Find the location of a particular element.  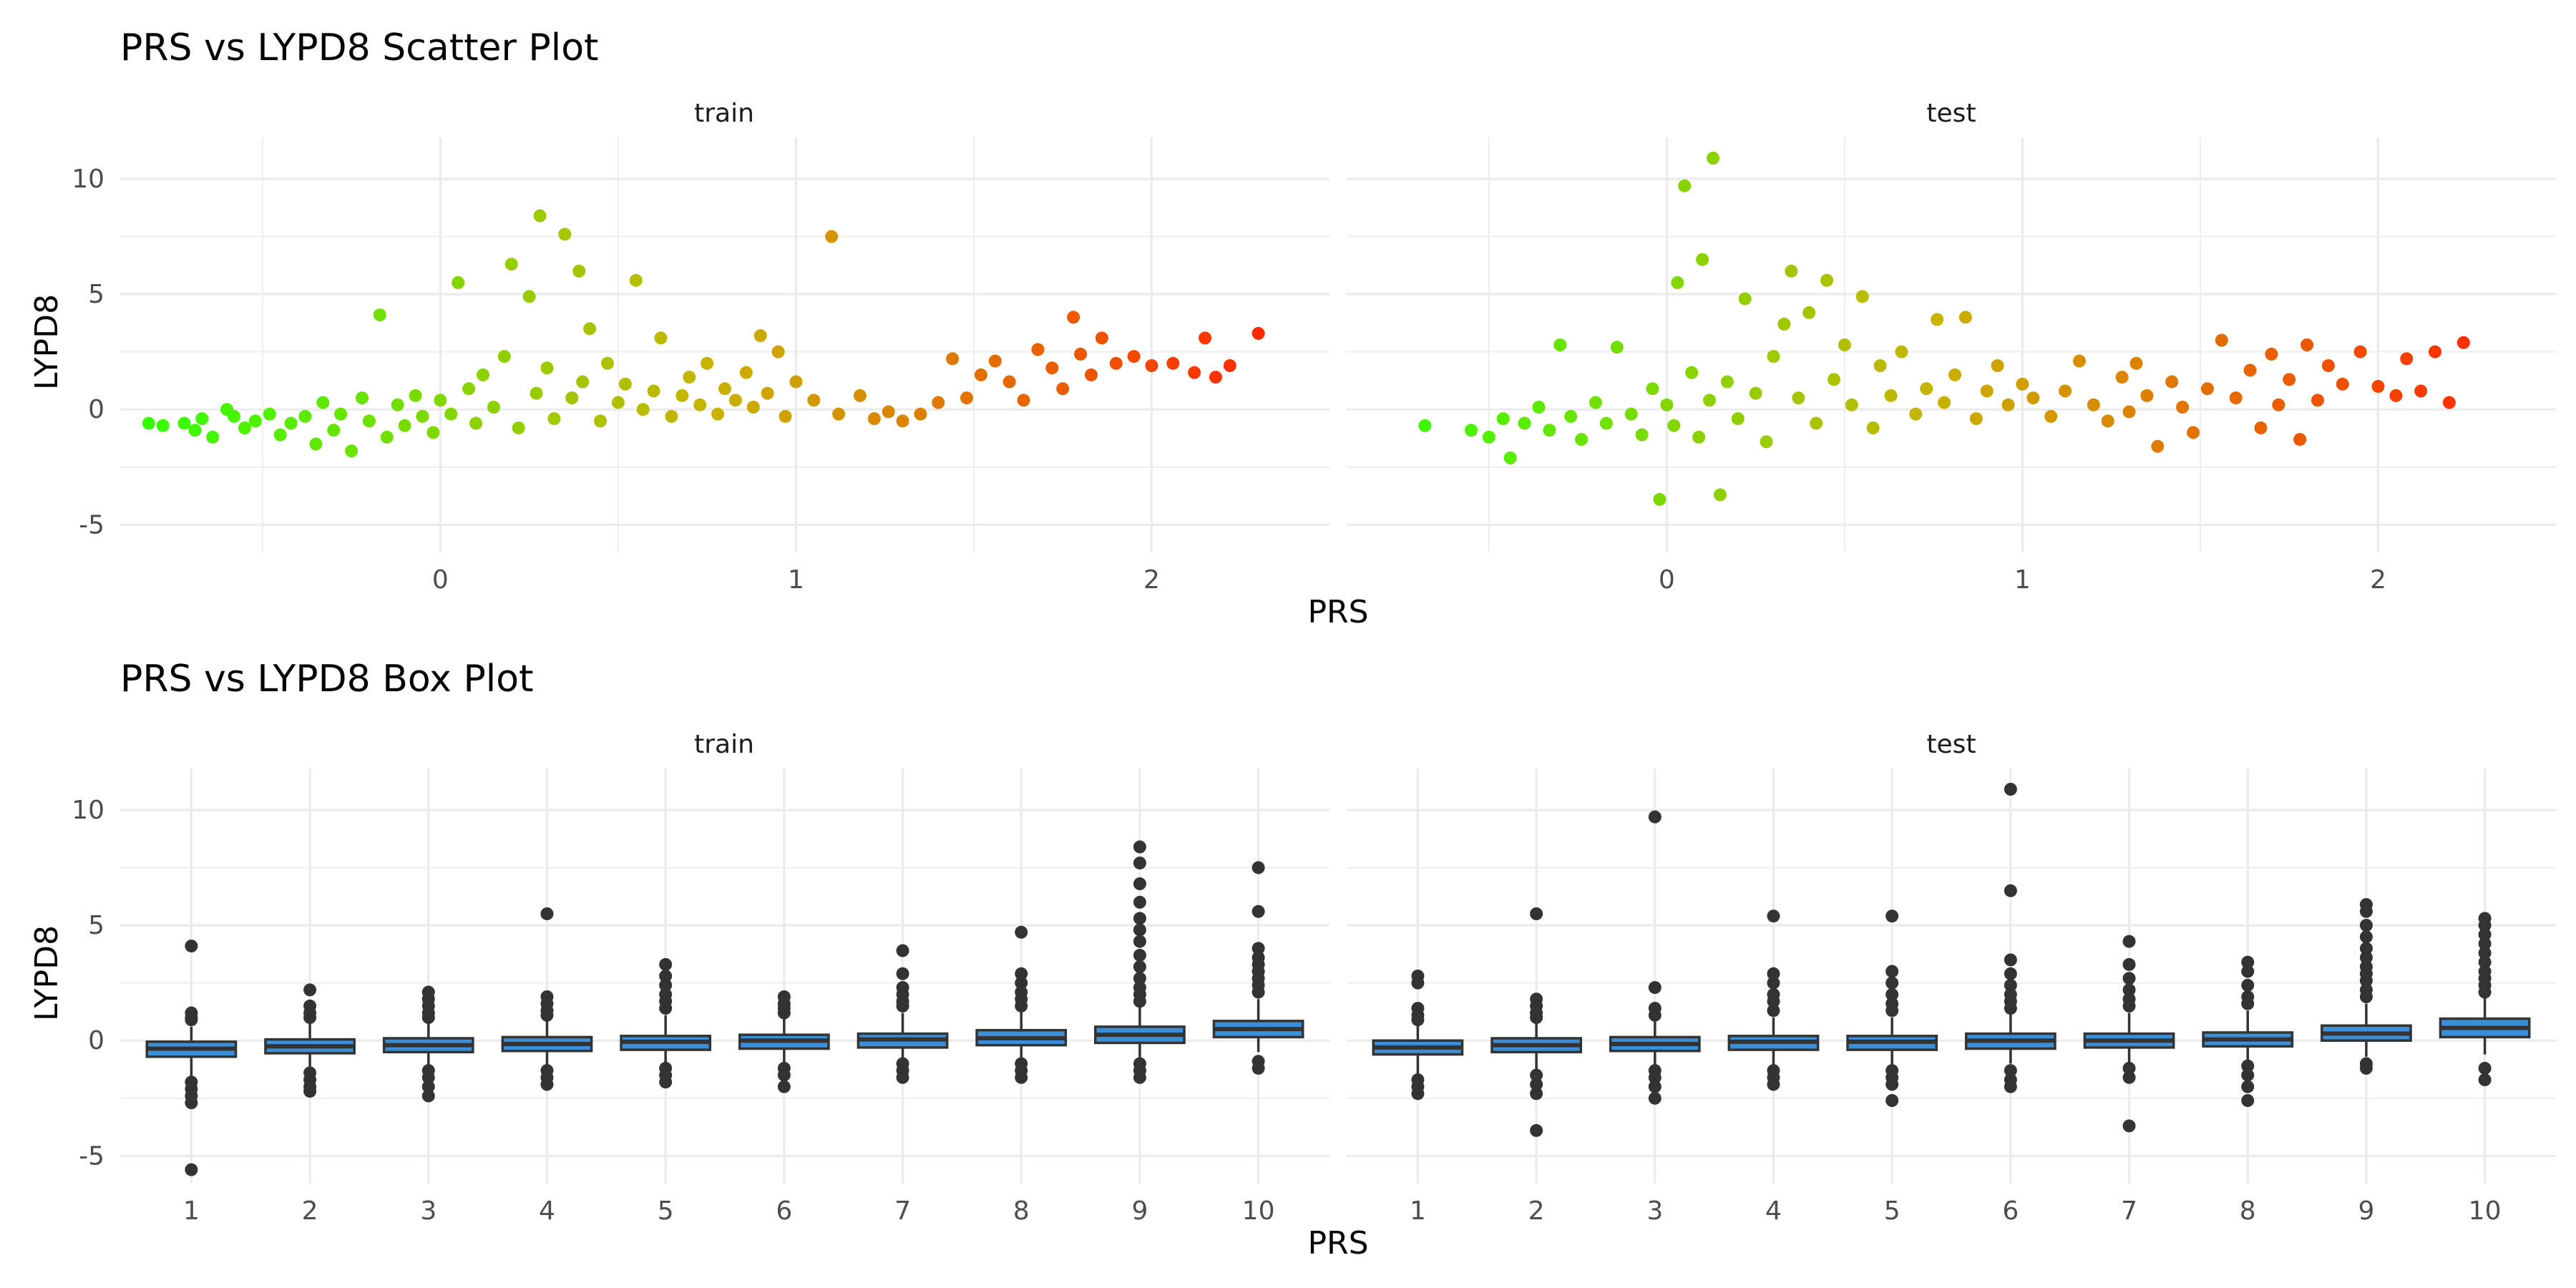

box-strip-test: test is located at coordinates (1951, 744).